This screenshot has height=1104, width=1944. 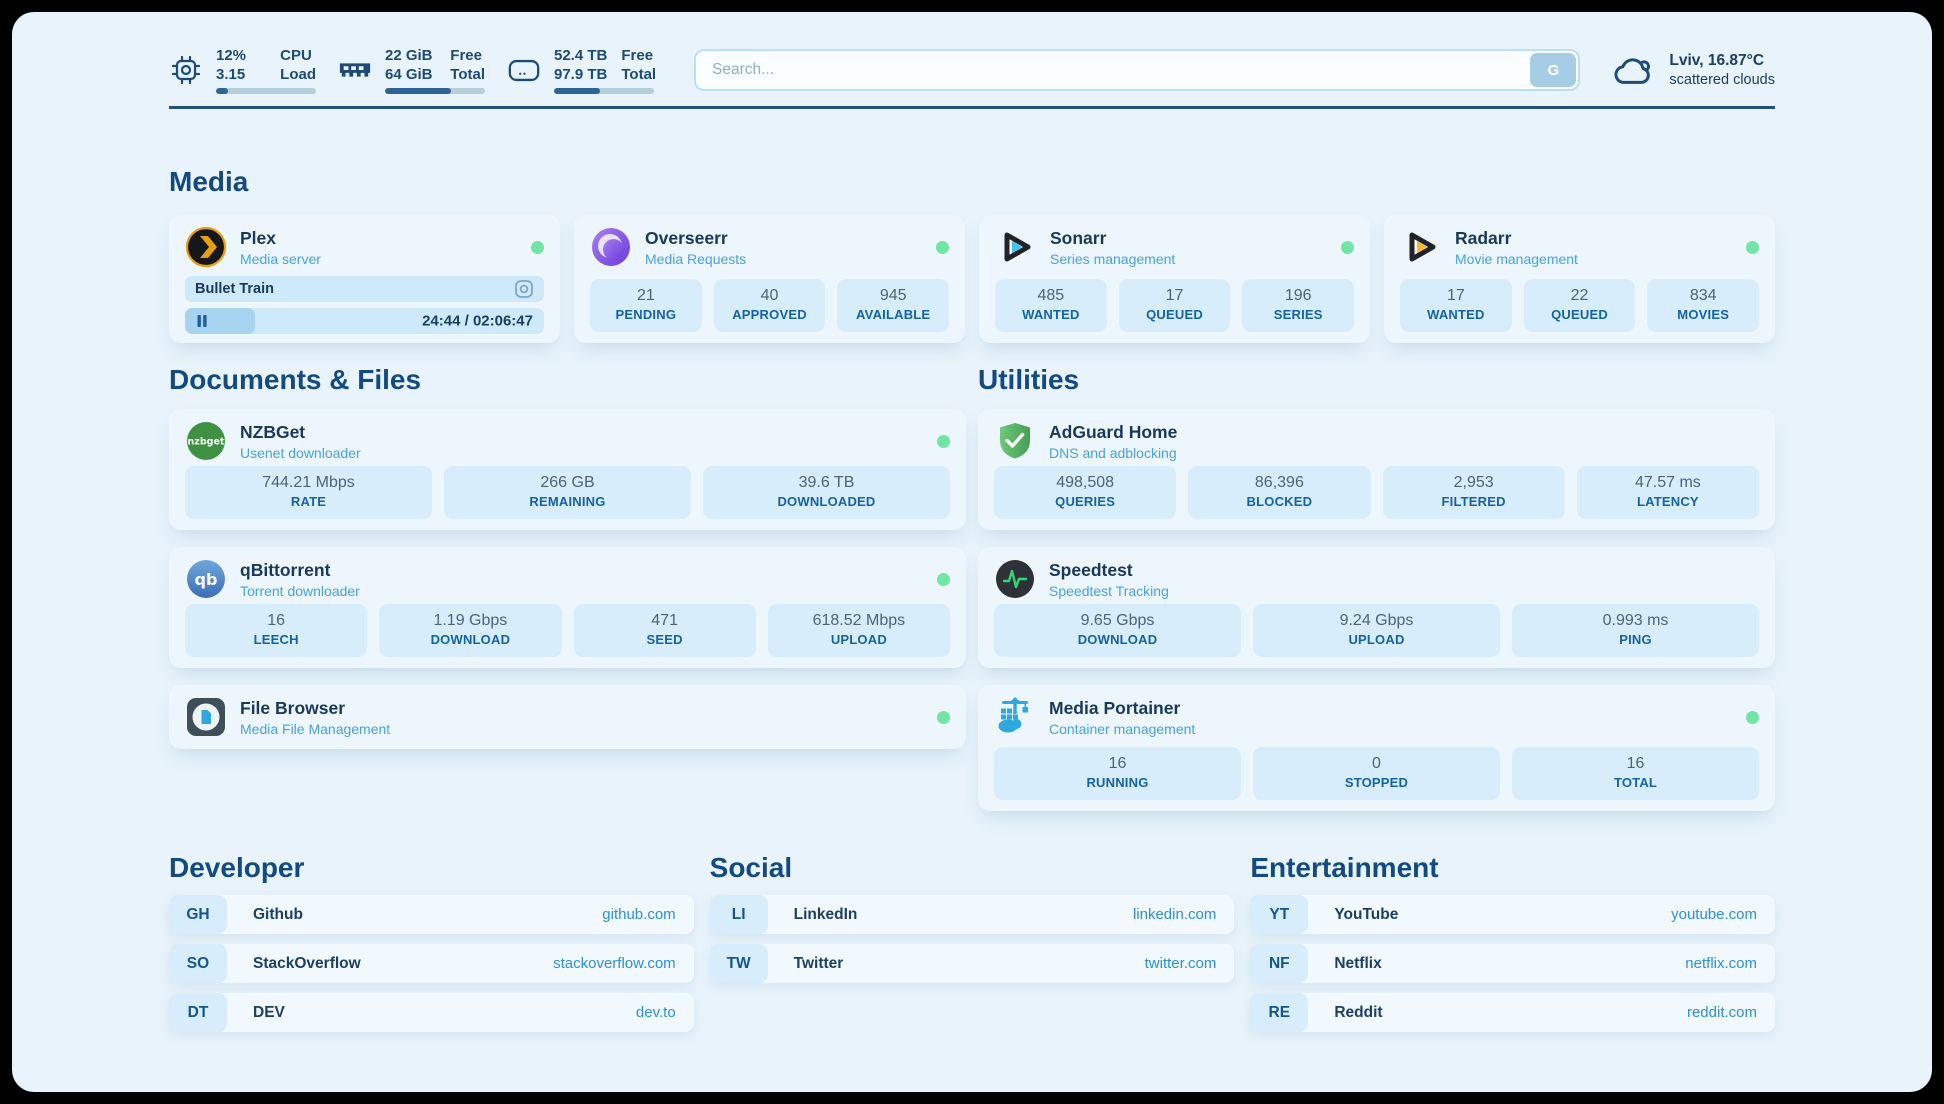 I want to click on disk-free-value: 52.4 TB, so click(x=581, y=55).